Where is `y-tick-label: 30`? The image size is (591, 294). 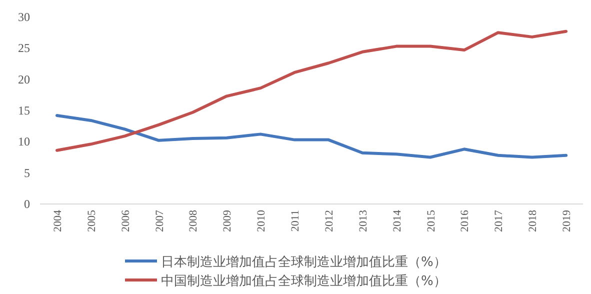 y-tick-label: 30 is located at coordinates (24, 17).